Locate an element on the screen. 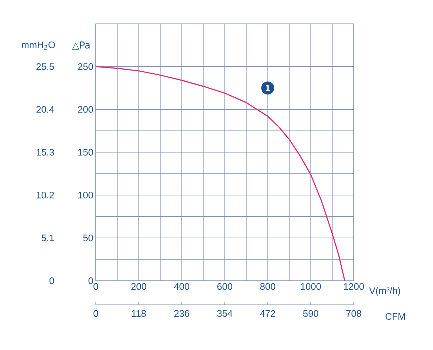 This screenshot has height=350, width=433. x-axis-title: V(m³/h) is located at coordinates (384, 291).